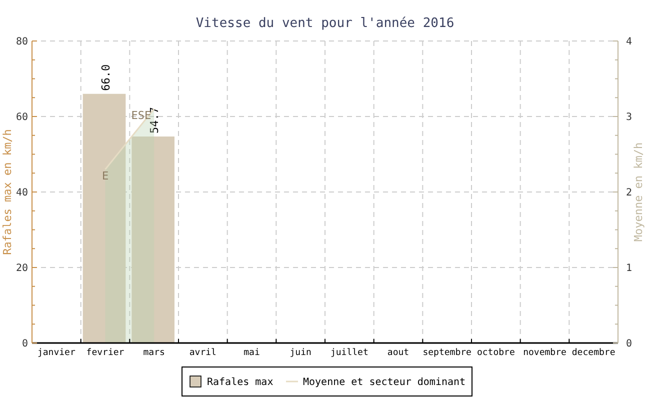 The width and height of the screenshot is (650, 400). I want to click on annotation: ESE, so click(141, 115).